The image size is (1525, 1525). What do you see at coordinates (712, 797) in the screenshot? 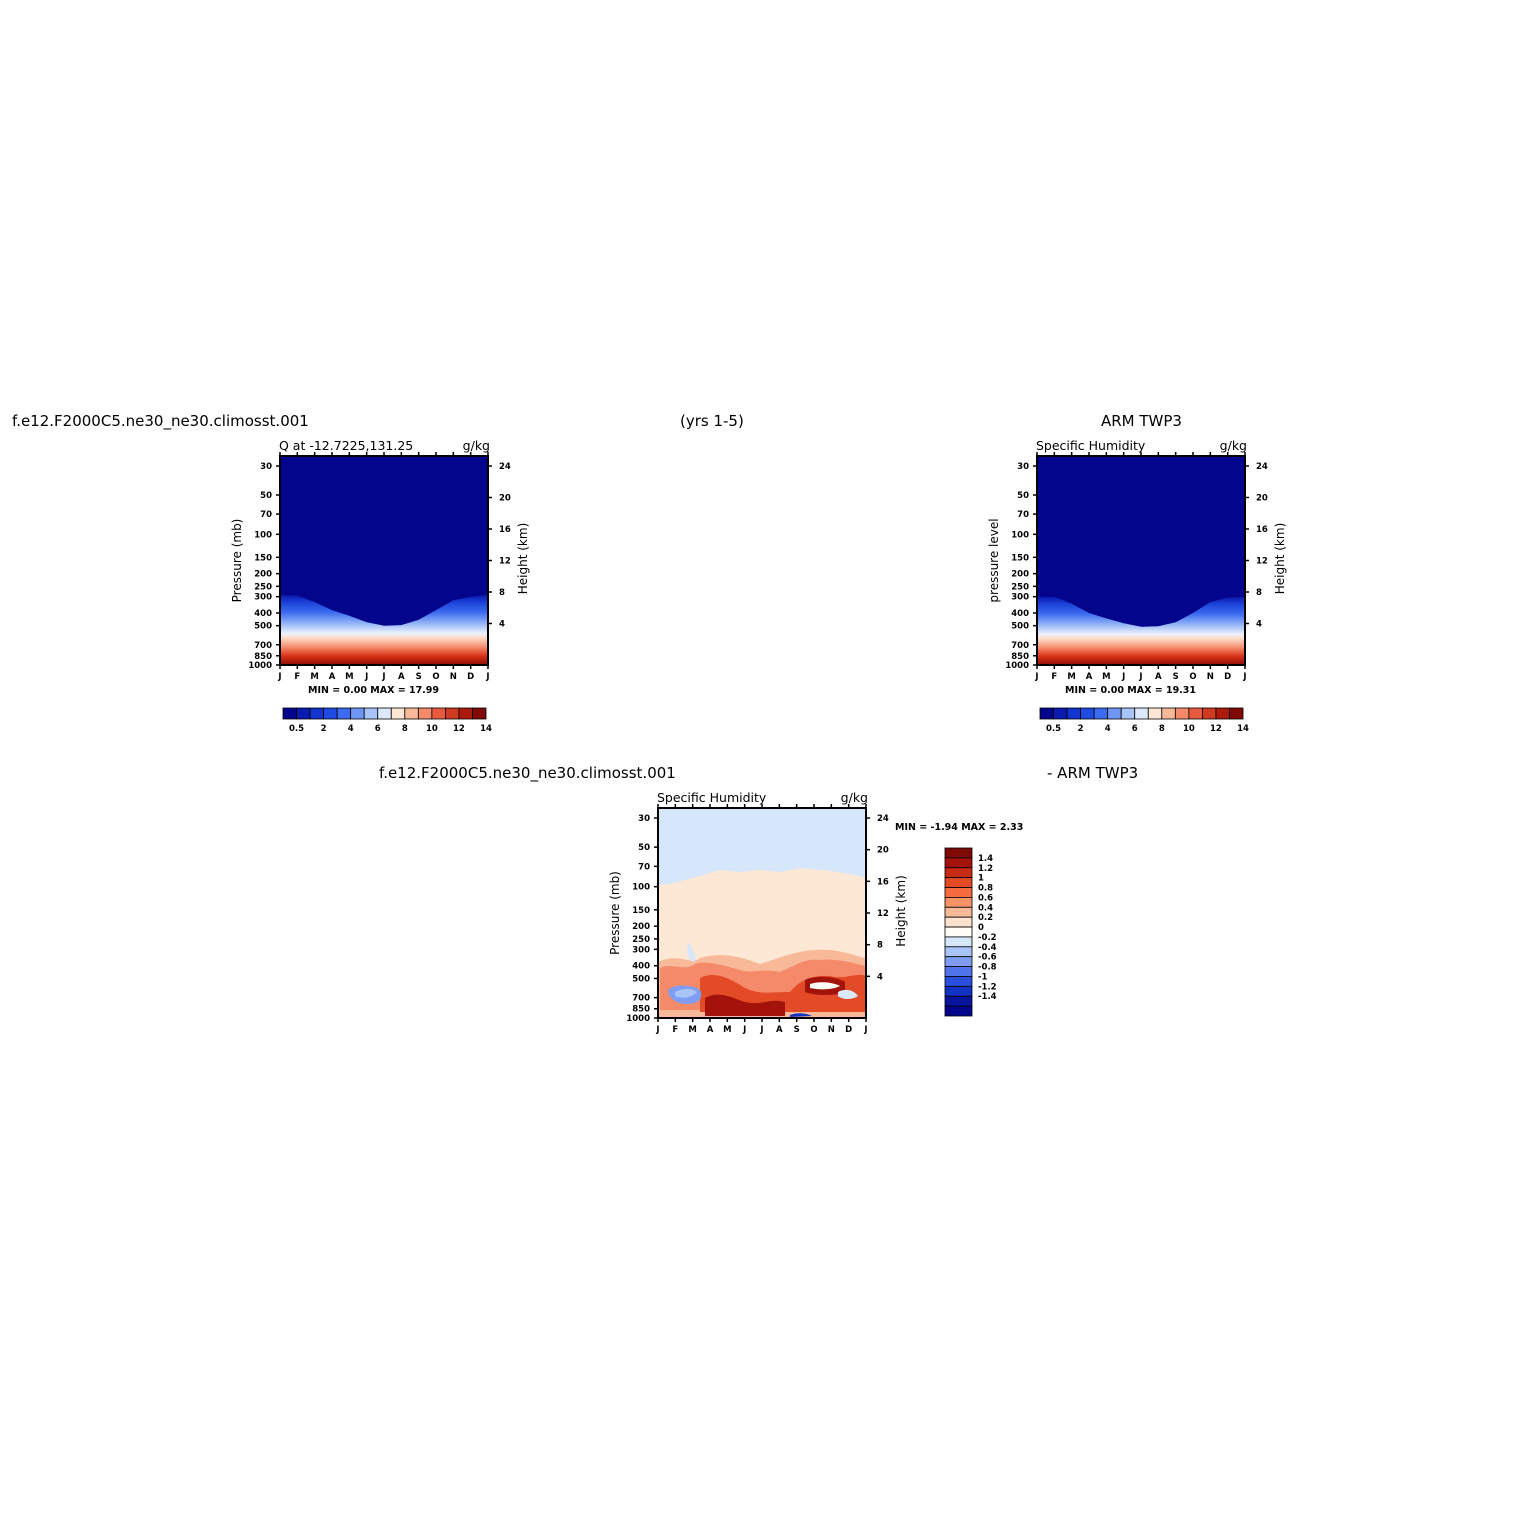
I see `plot-subtitle-left: Specific Humidity` at bounding box center [712, 797].